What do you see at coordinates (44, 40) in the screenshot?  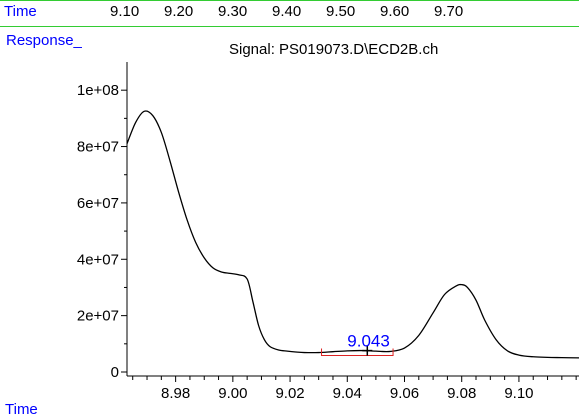 I see `response-label: Response_` at bounding box center [44, 40].